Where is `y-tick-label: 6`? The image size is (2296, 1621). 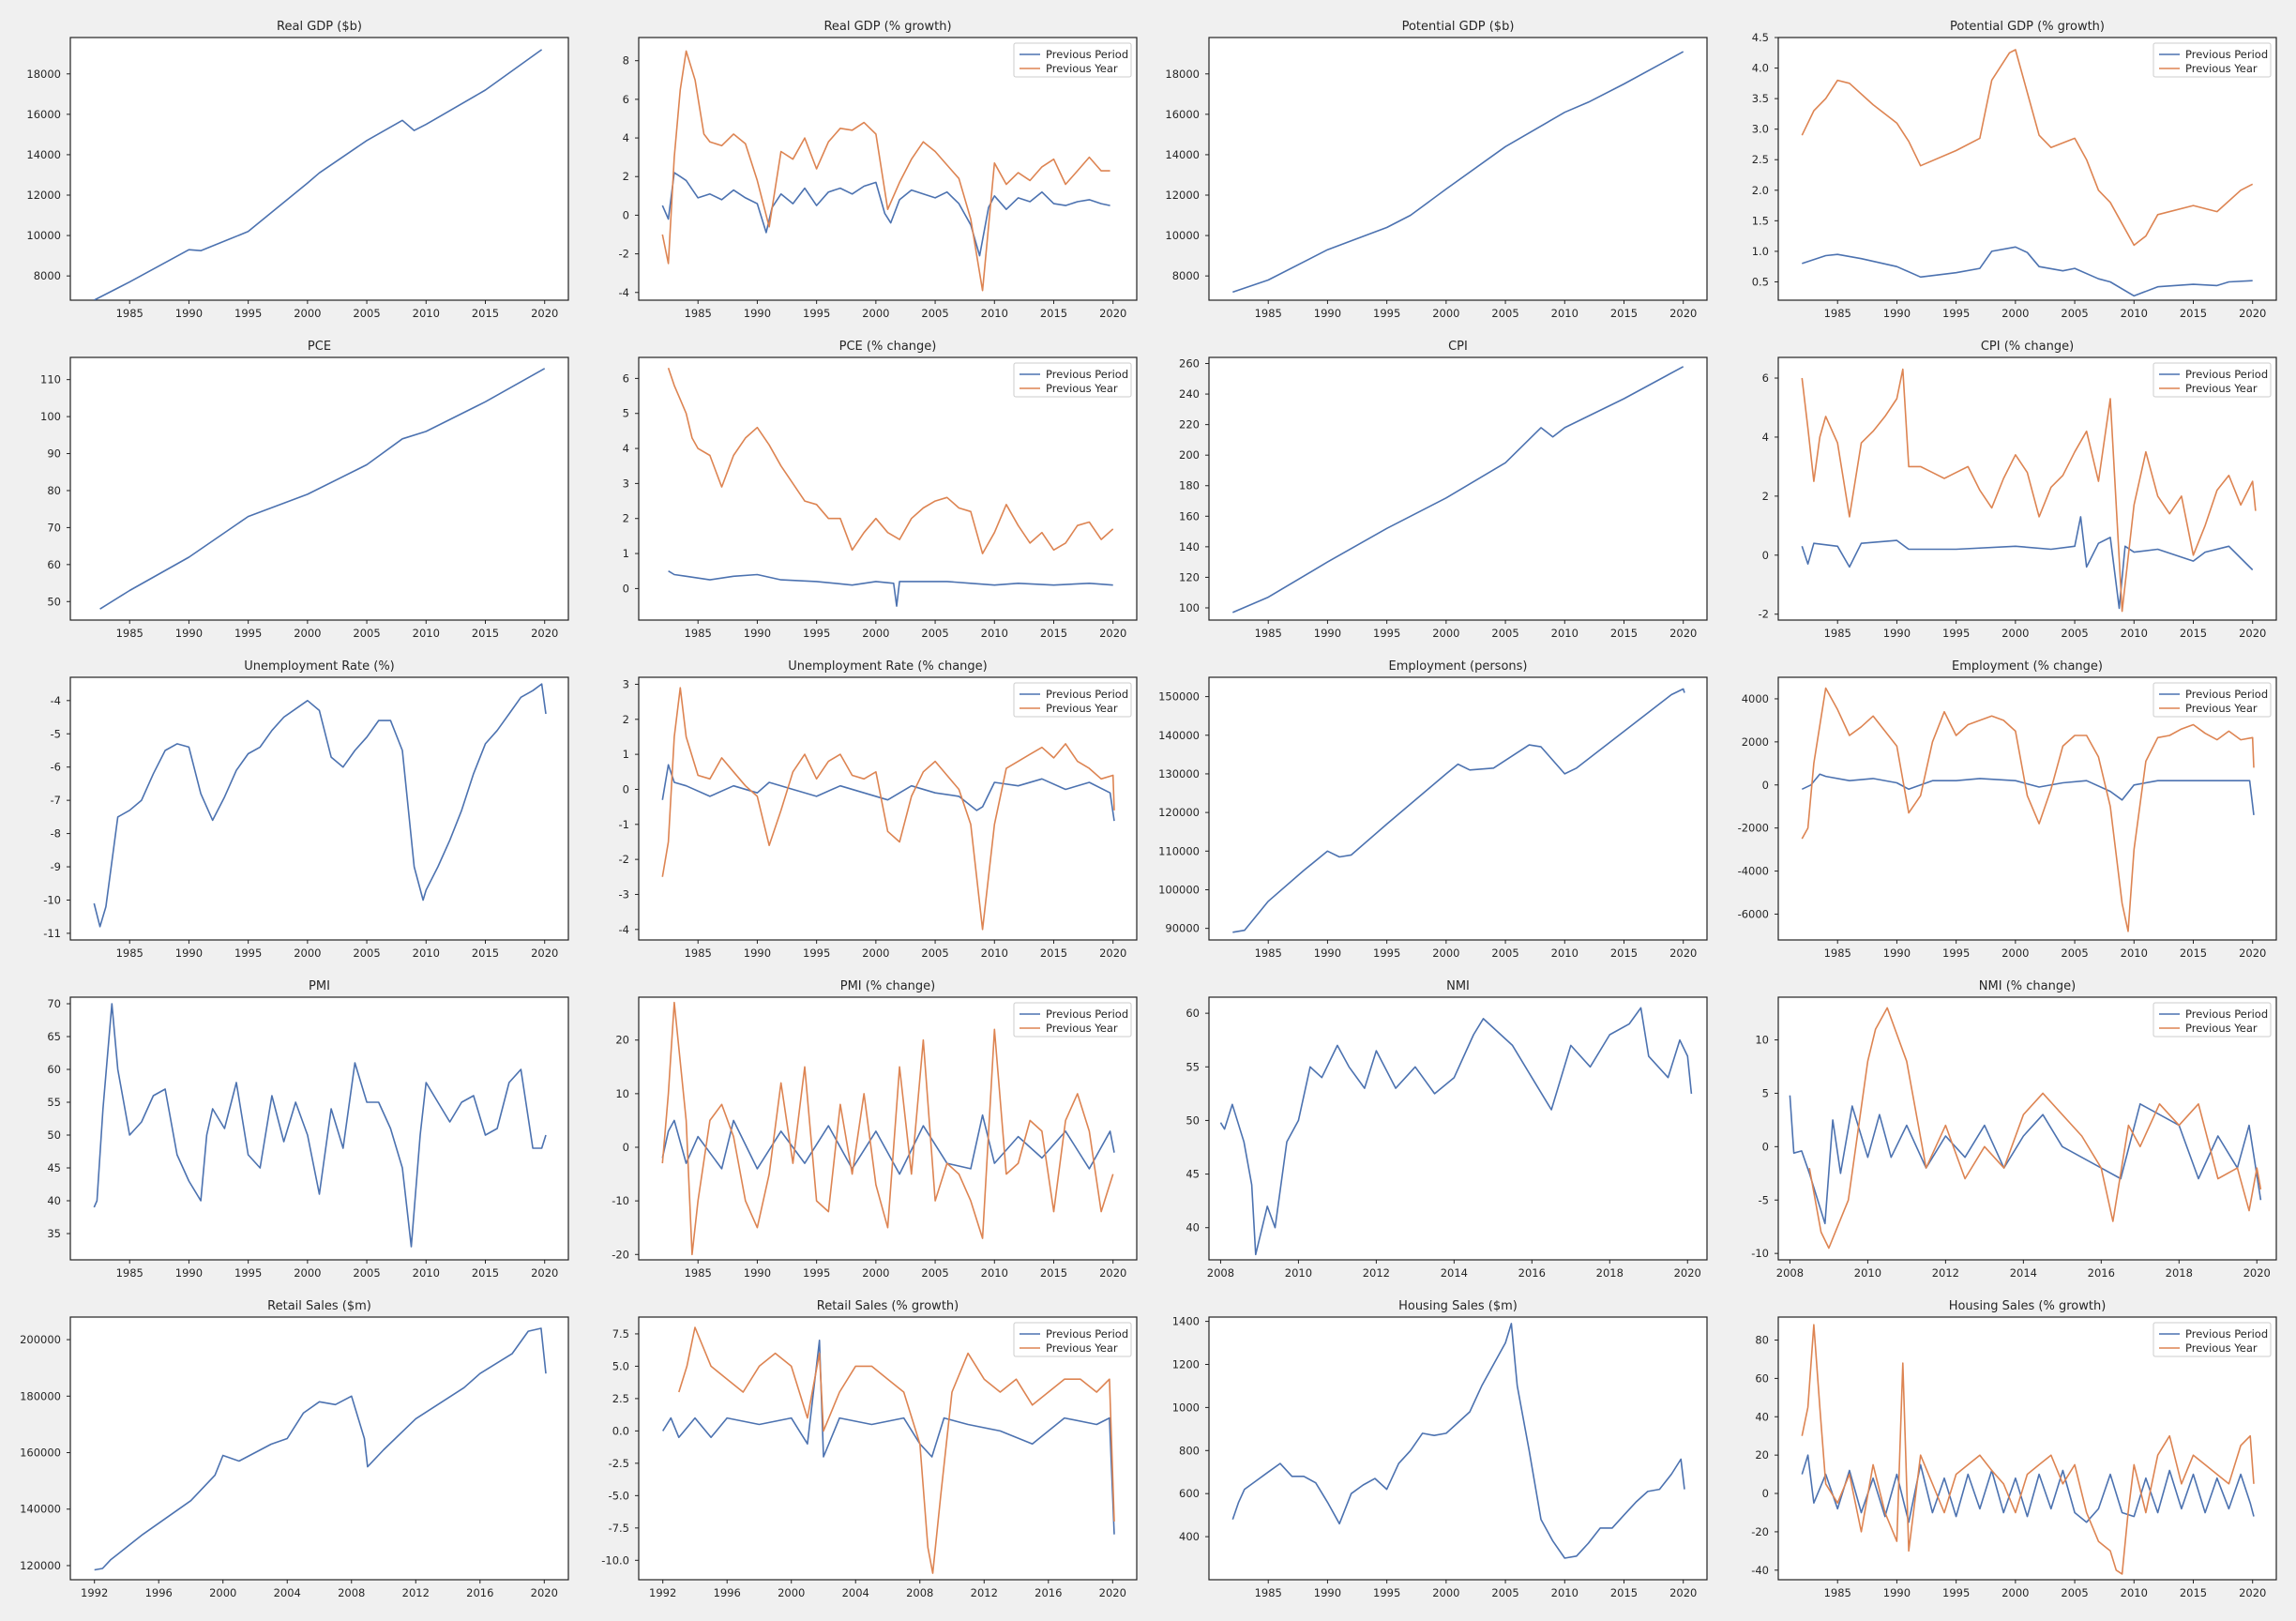 y-tick-label: 6 is located at coordinates (1765, 378).